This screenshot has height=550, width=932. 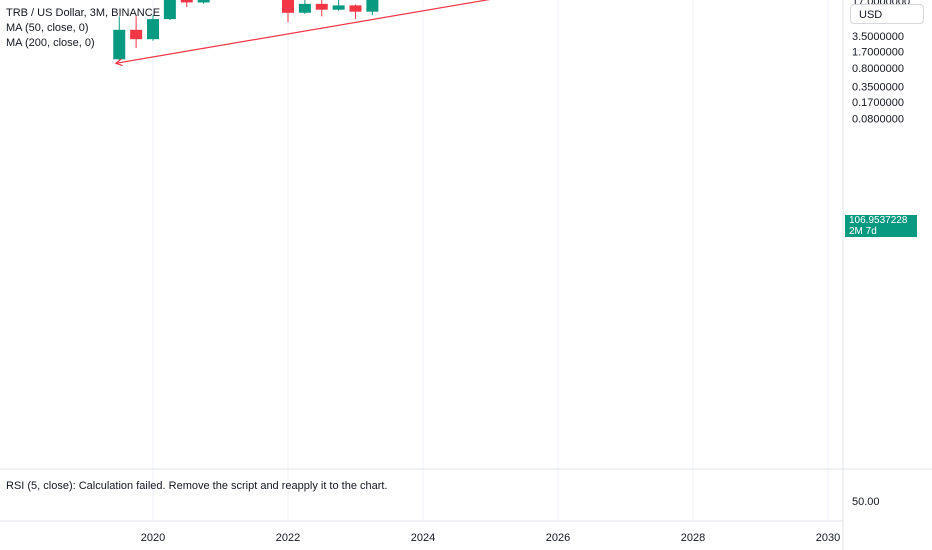 I want to click on drawings, so click(x=421, y=33).